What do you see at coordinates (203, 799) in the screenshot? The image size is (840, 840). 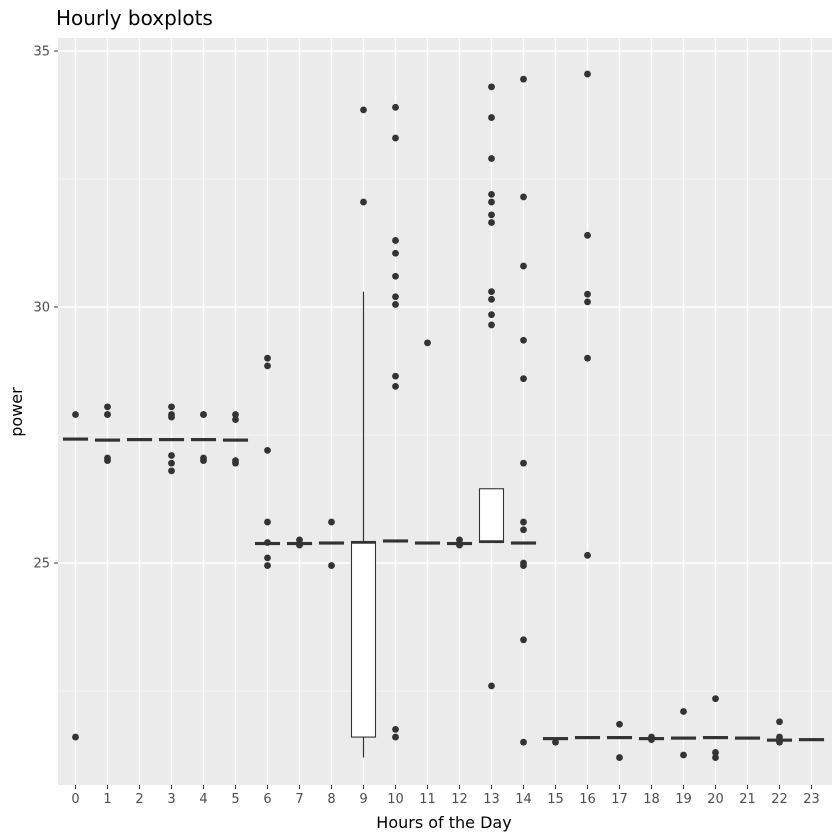 I see `x-tick-label: 4` at bounding box center [203, 799].